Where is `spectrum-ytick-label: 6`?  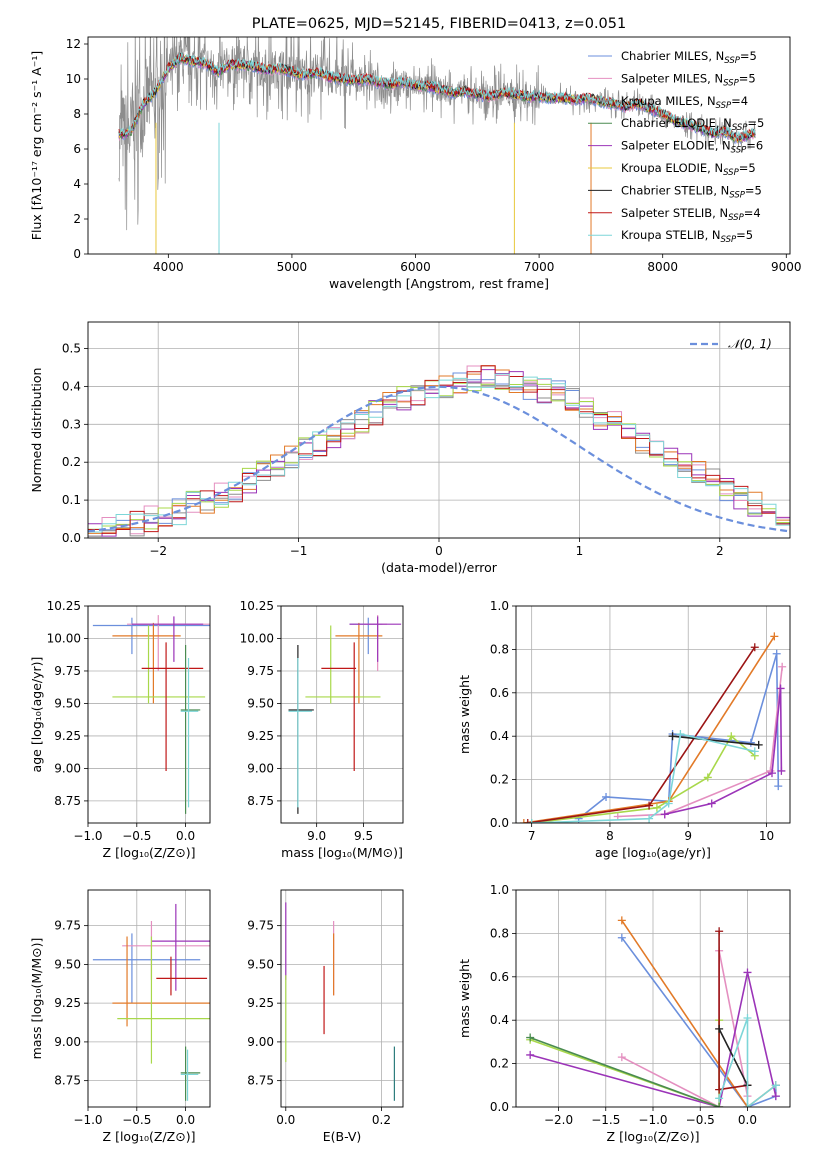 spectrum-ytick-label: 6 is located at coordinates (77, 149).